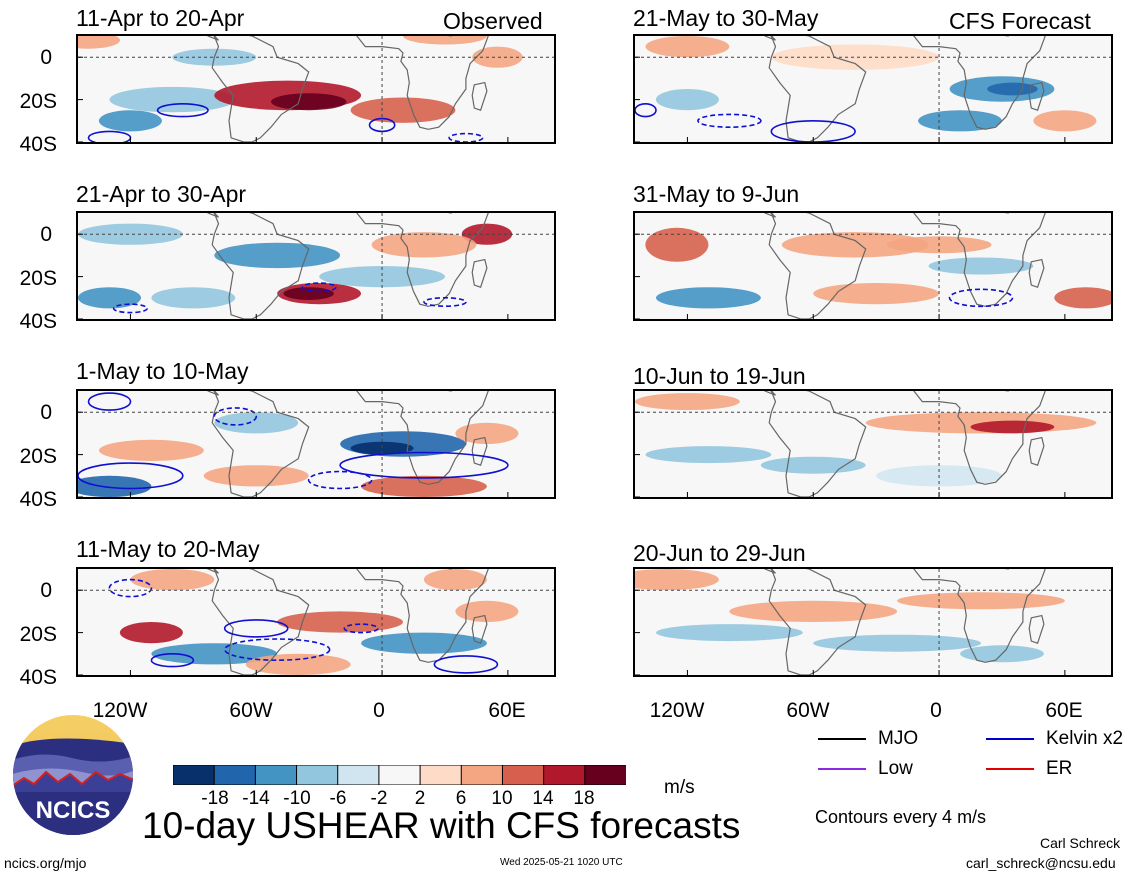 This screenshot has width=1135, height=878. Describe the element at coordinates (297, 798) in the screenshot. I see `colorbar-label: -10` at that location.